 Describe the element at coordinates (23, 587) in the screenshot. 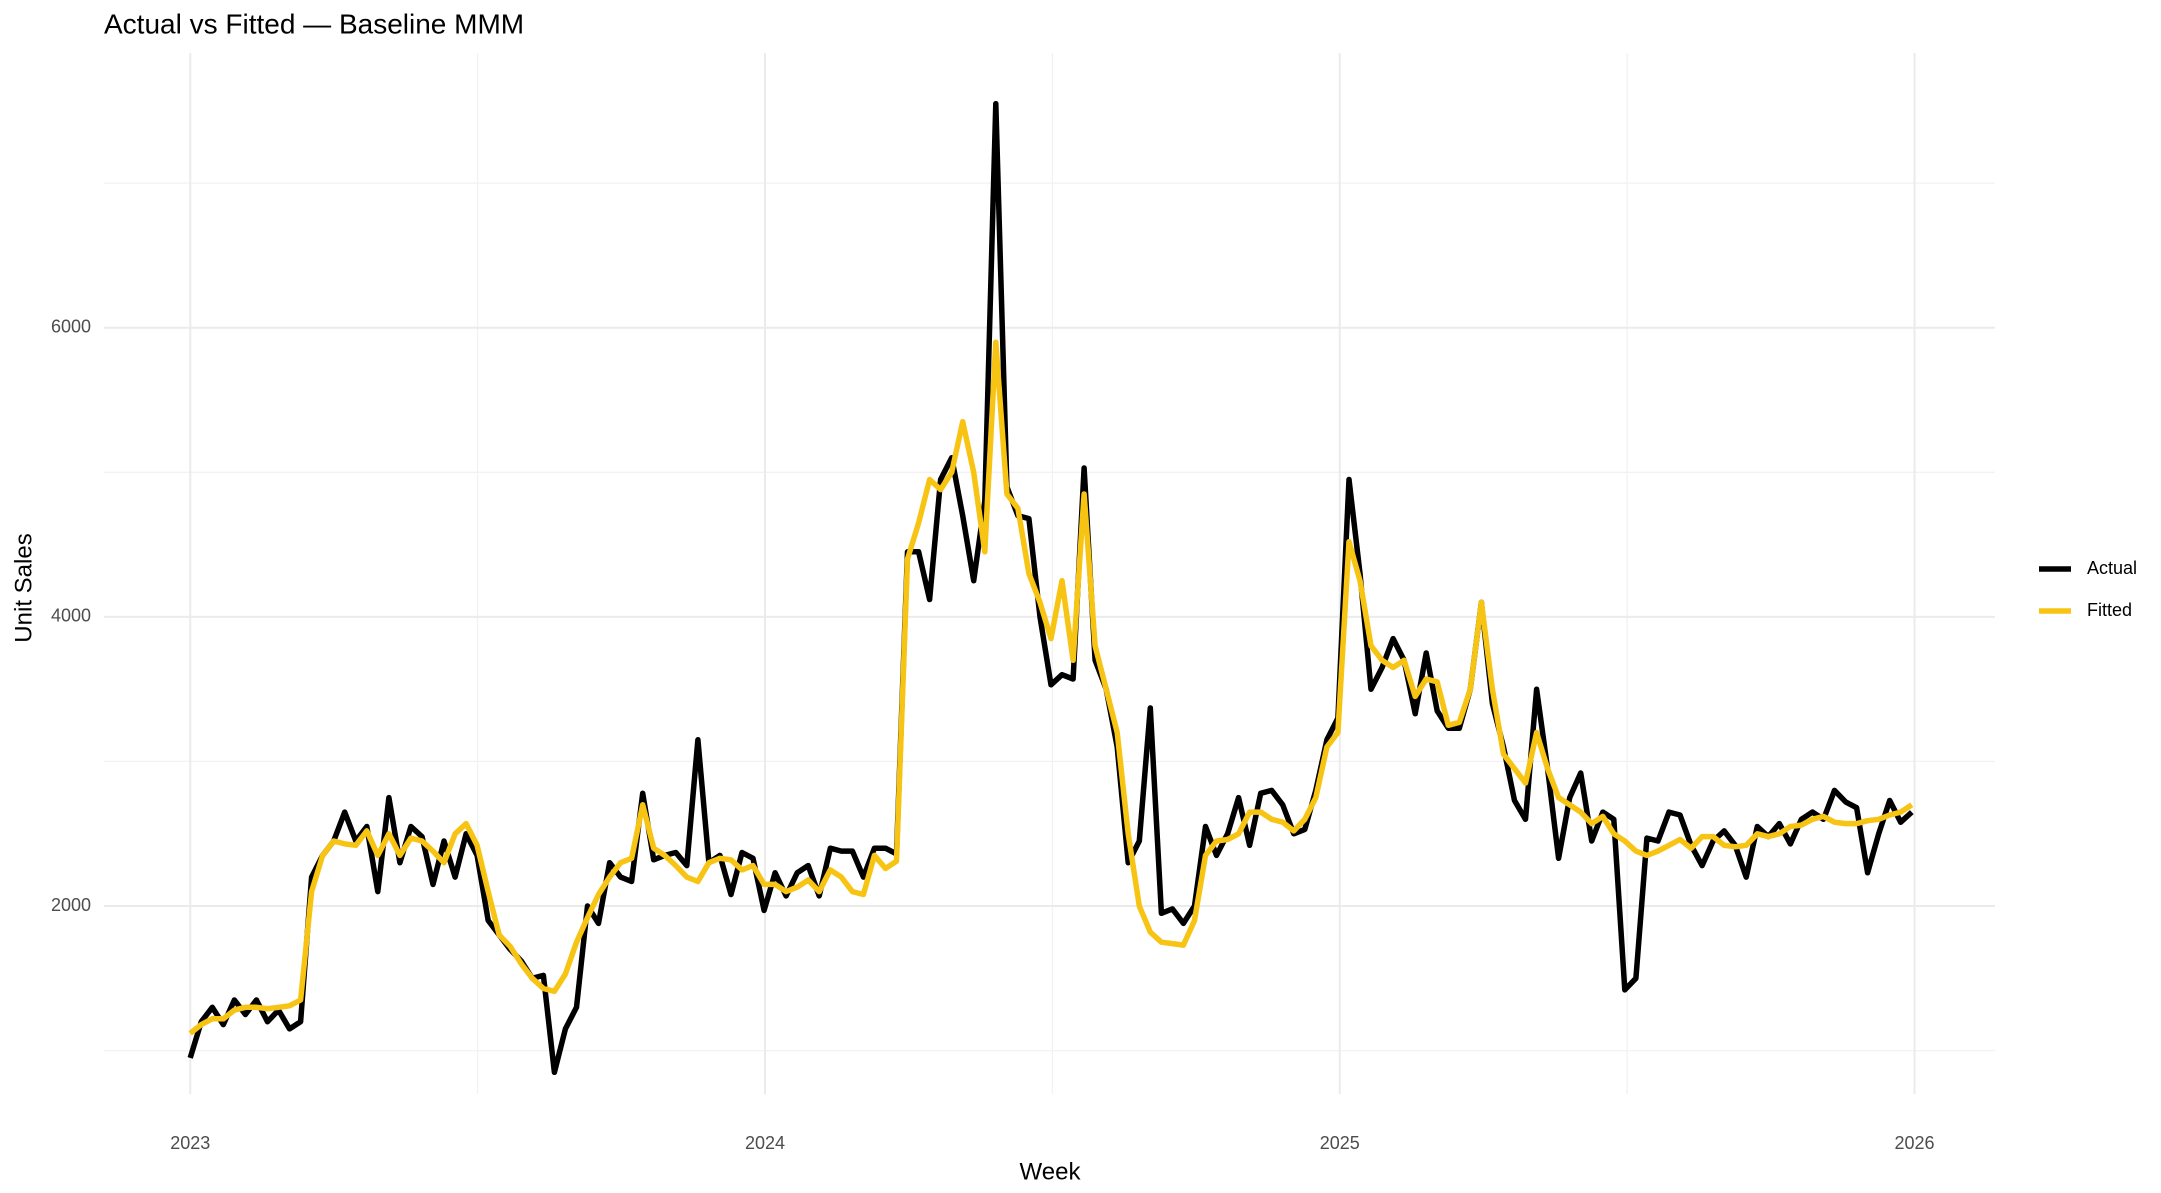

I see `y-axis-title: Unit Sales` at that location.